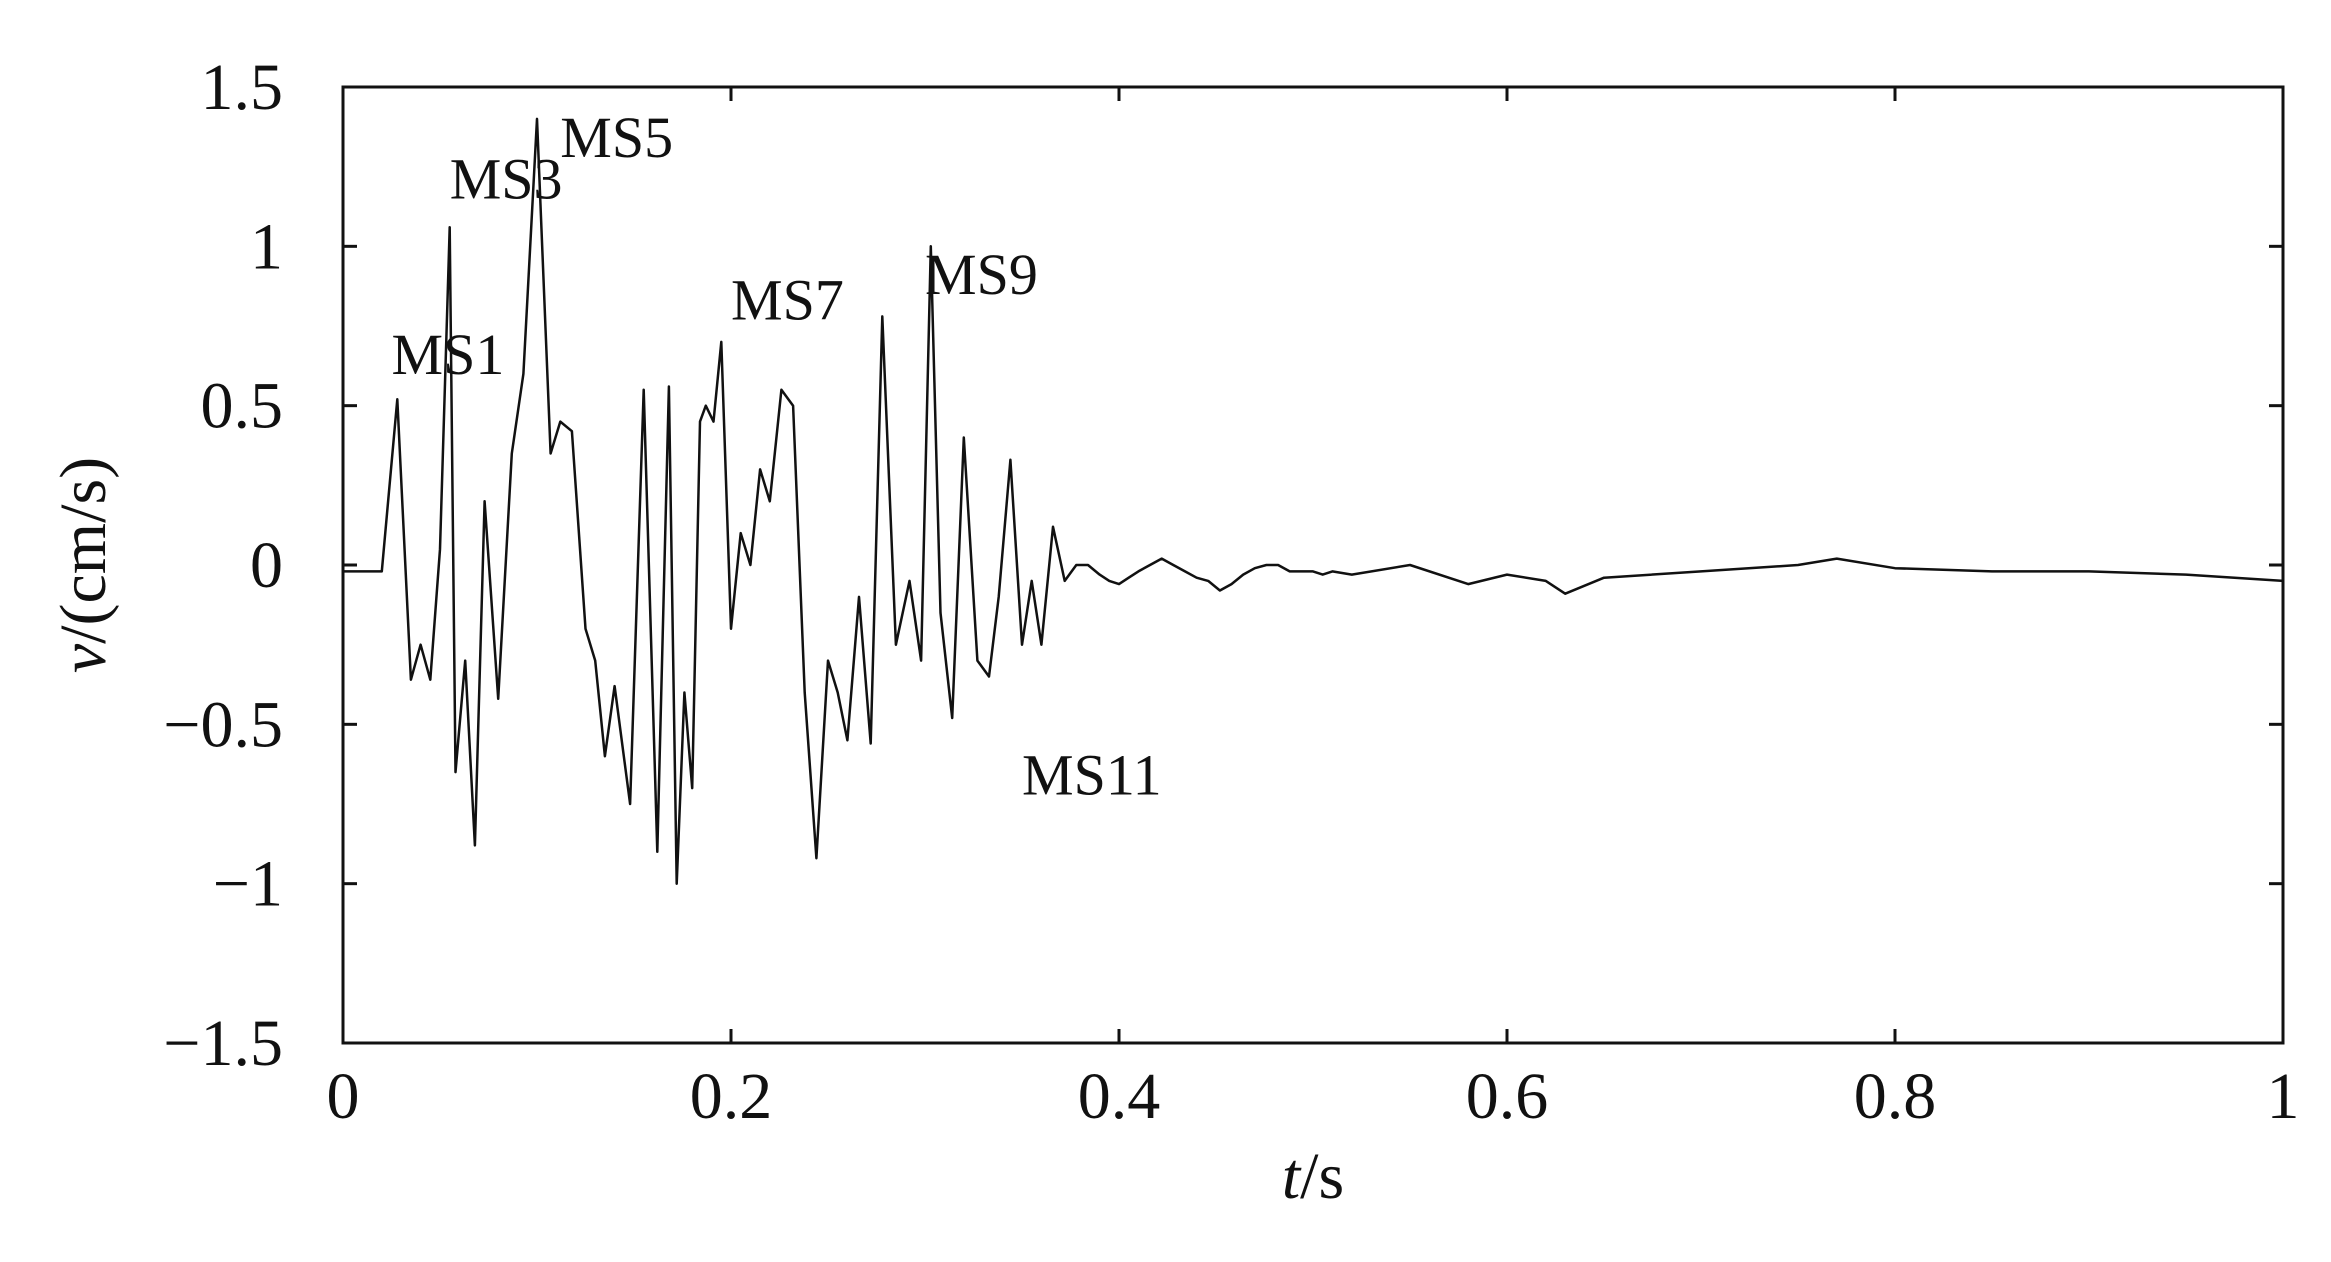 The image size is (2331, 1262). I want to click on y-tick-label: −0.5, so click(223, 724).